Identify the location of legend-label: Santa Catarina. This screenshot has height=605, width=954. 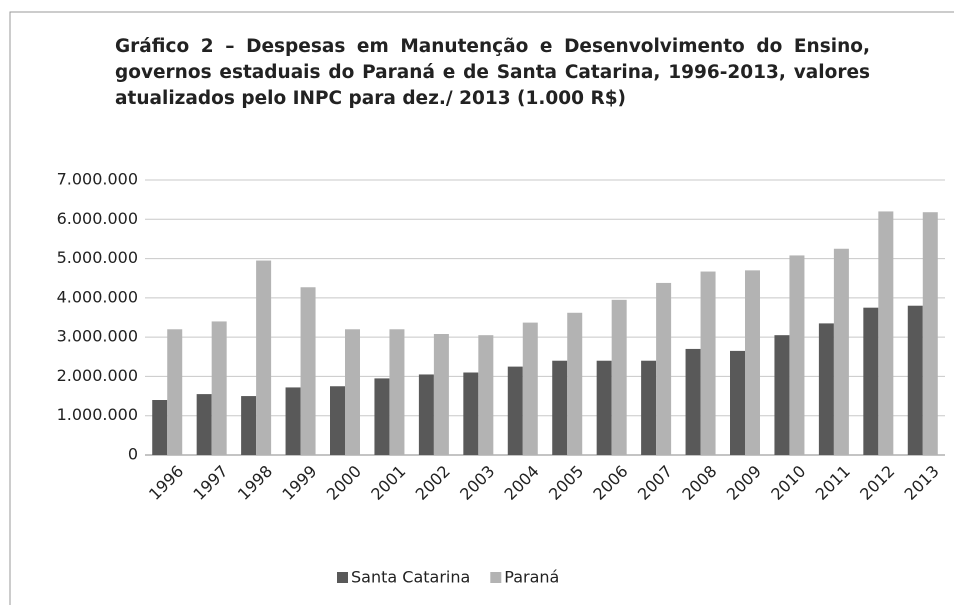
(410, 577).